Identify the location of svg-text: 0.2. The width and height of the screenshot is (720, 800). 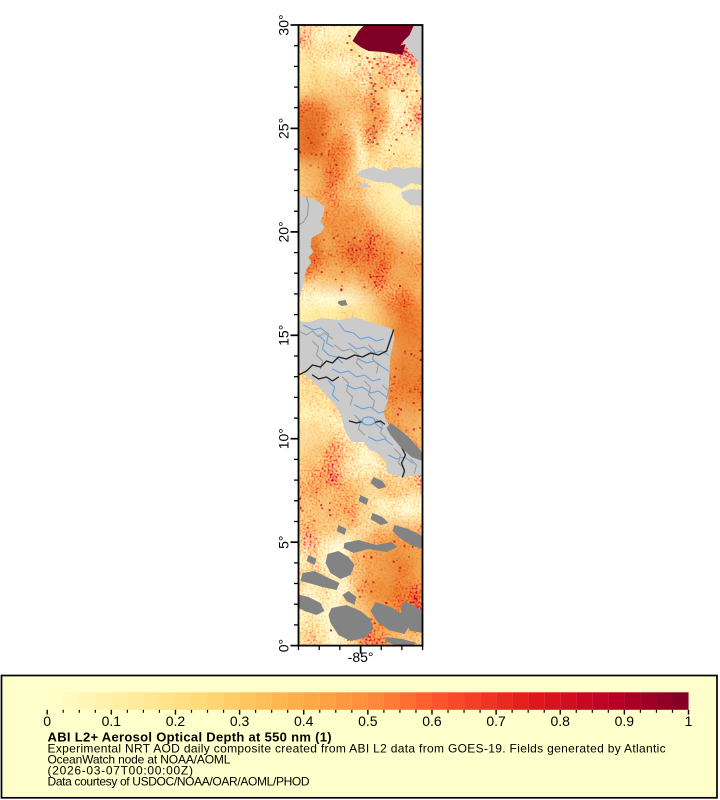
(176, 721).